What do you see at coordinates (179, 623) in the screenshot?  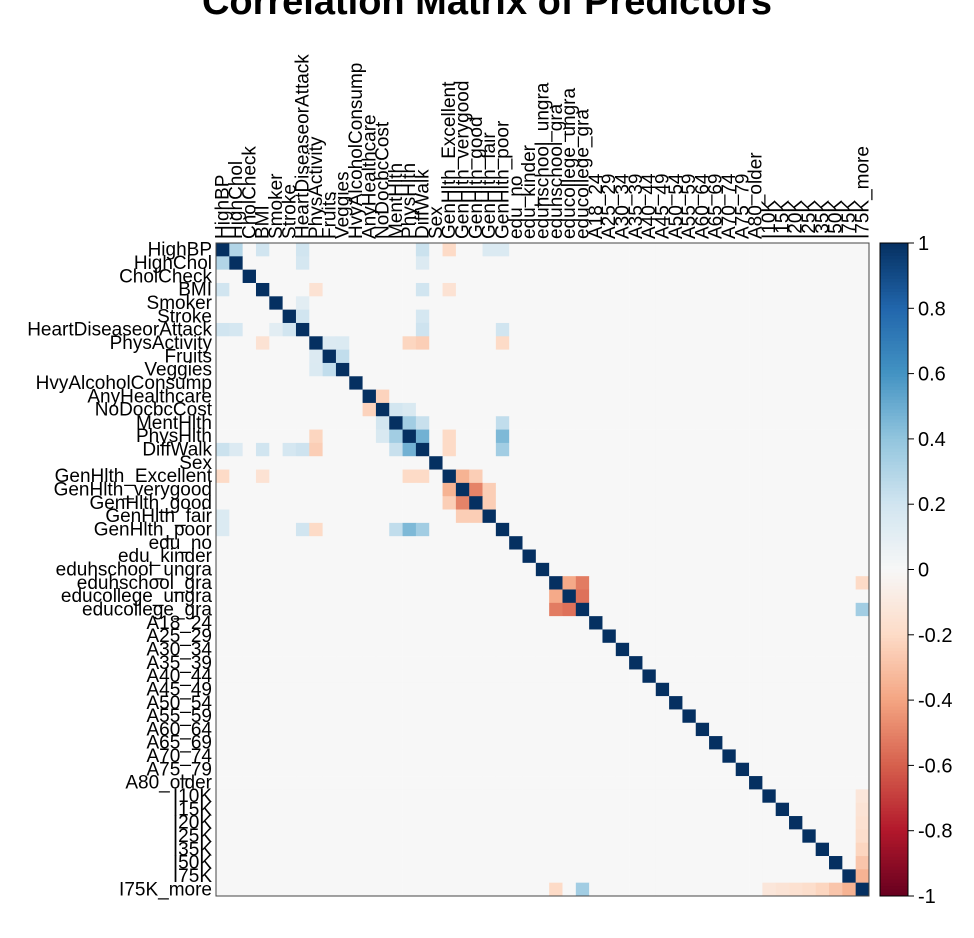 I see `row-label: A18_24` at bounding box center [179, 623].